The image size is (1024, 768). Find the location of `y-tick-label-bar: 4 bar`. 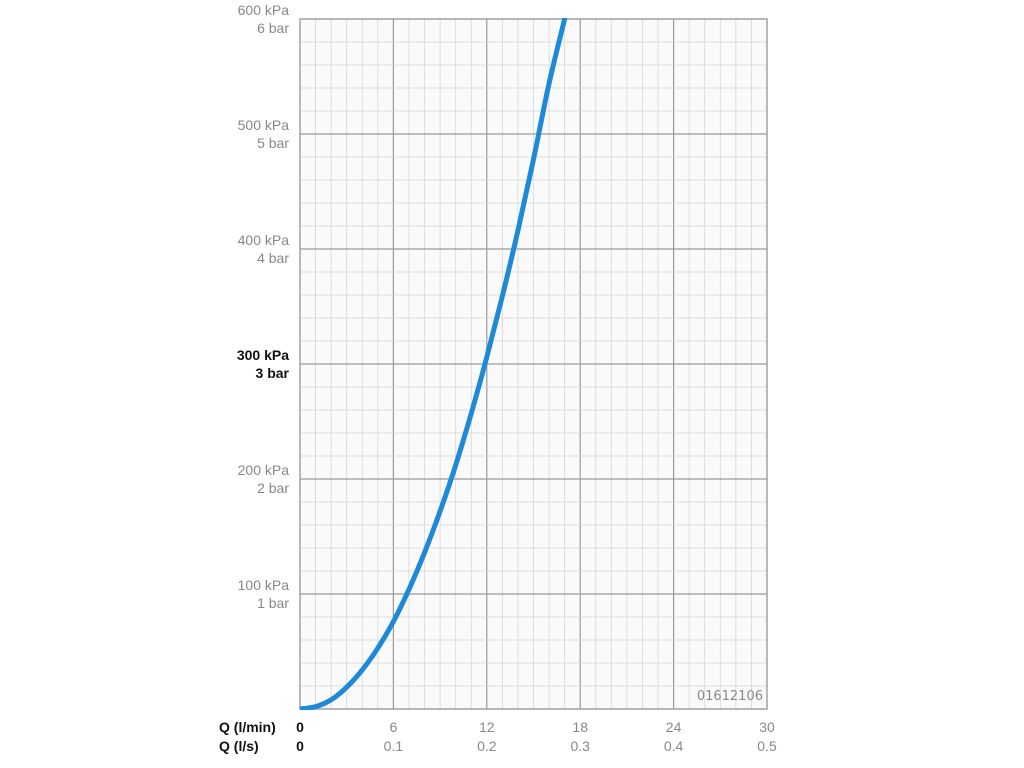

y-tick-label-bar: 4 bar is located at coordinates (273, 258).